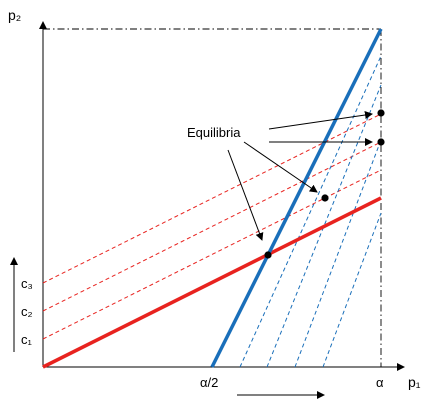 Image resolution: width=428 pixels, height=402 pixels. Describe the element at coordinates (380, 382) in the screenshot. I see `x-tick-alpha: α` at that location.